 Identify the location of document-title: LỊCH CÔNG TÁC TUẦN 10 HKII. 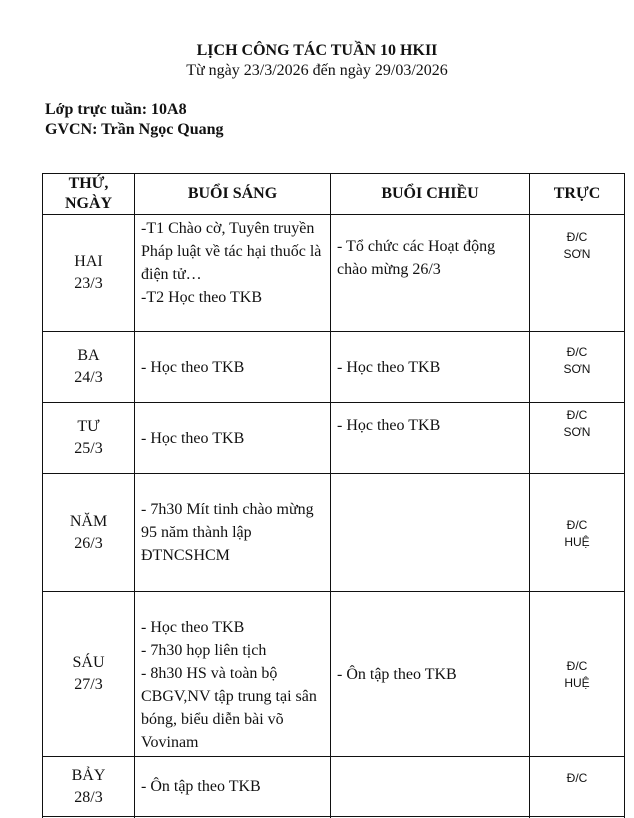
(317, 50).